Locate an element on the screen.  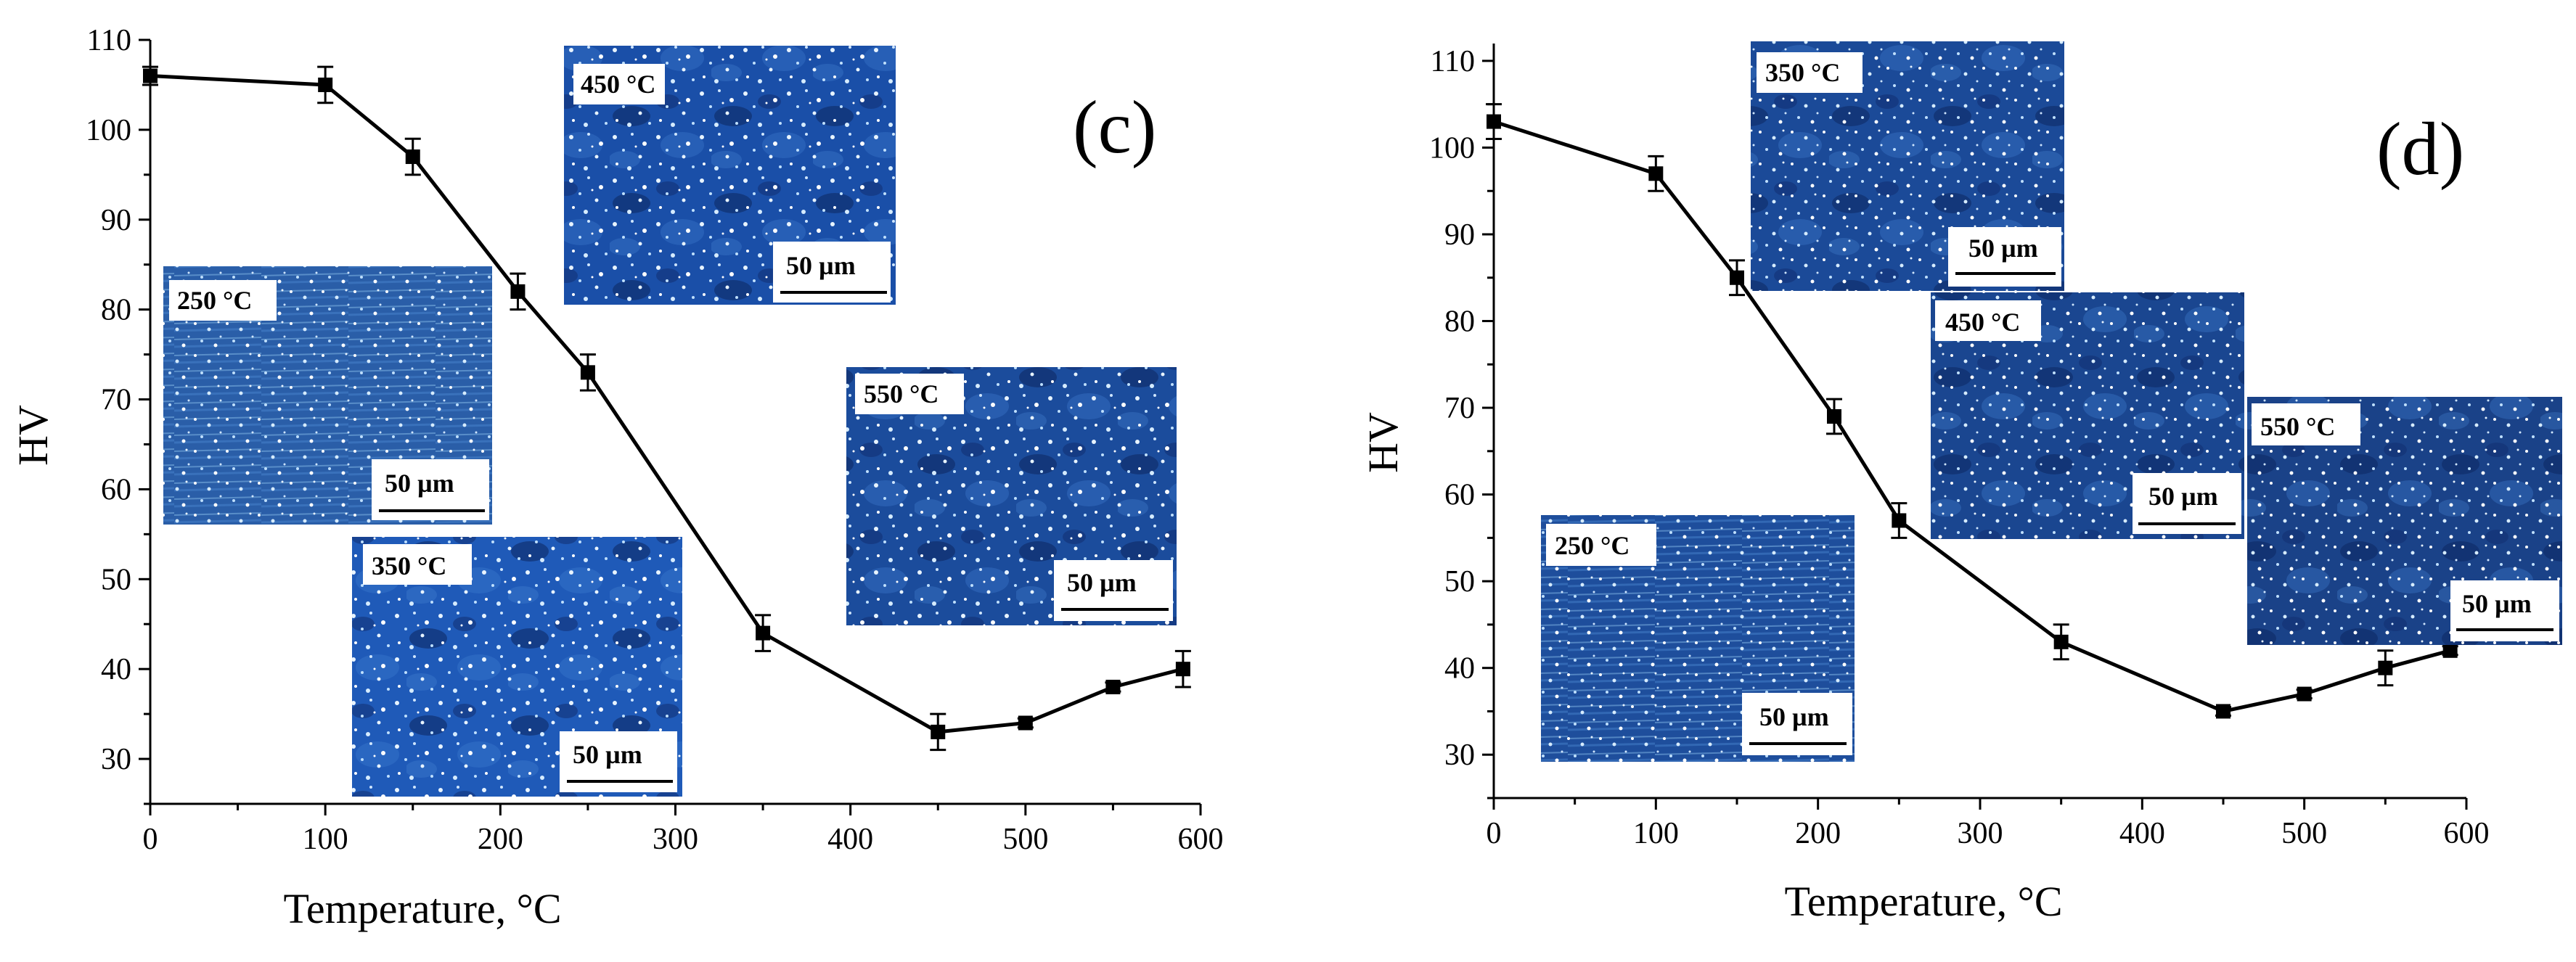
panel-label: (d) is located at coordinates (2420, 149).